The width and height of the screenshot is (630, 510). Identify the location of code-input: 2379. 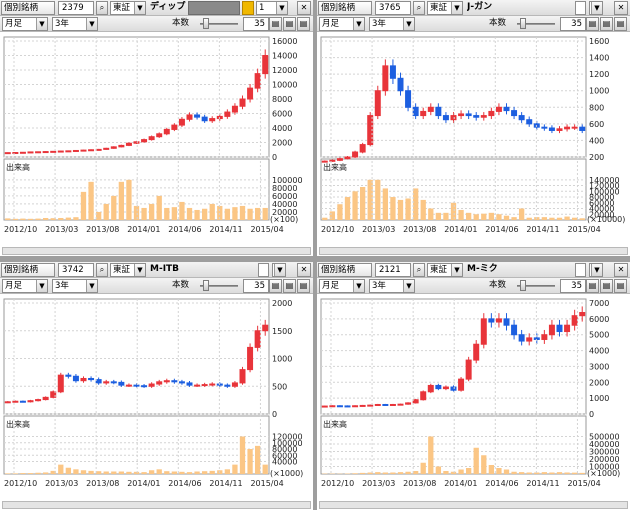
(76, 8).